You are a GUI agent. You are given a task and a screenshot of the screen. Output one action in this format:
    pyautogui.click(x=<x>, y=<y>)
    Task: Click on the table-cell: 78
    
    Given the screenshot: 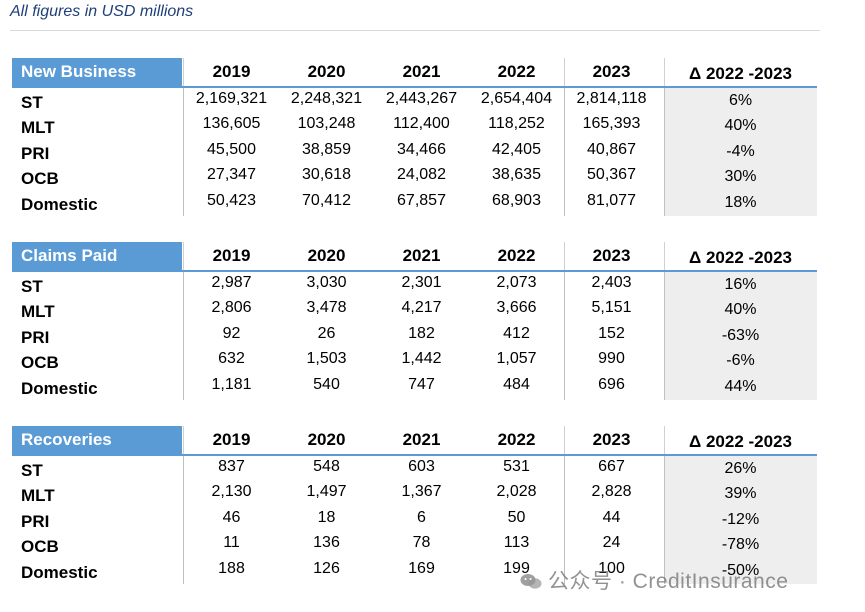 What is the action you would take?
    pyautogui.click(x=421, y=542)
    